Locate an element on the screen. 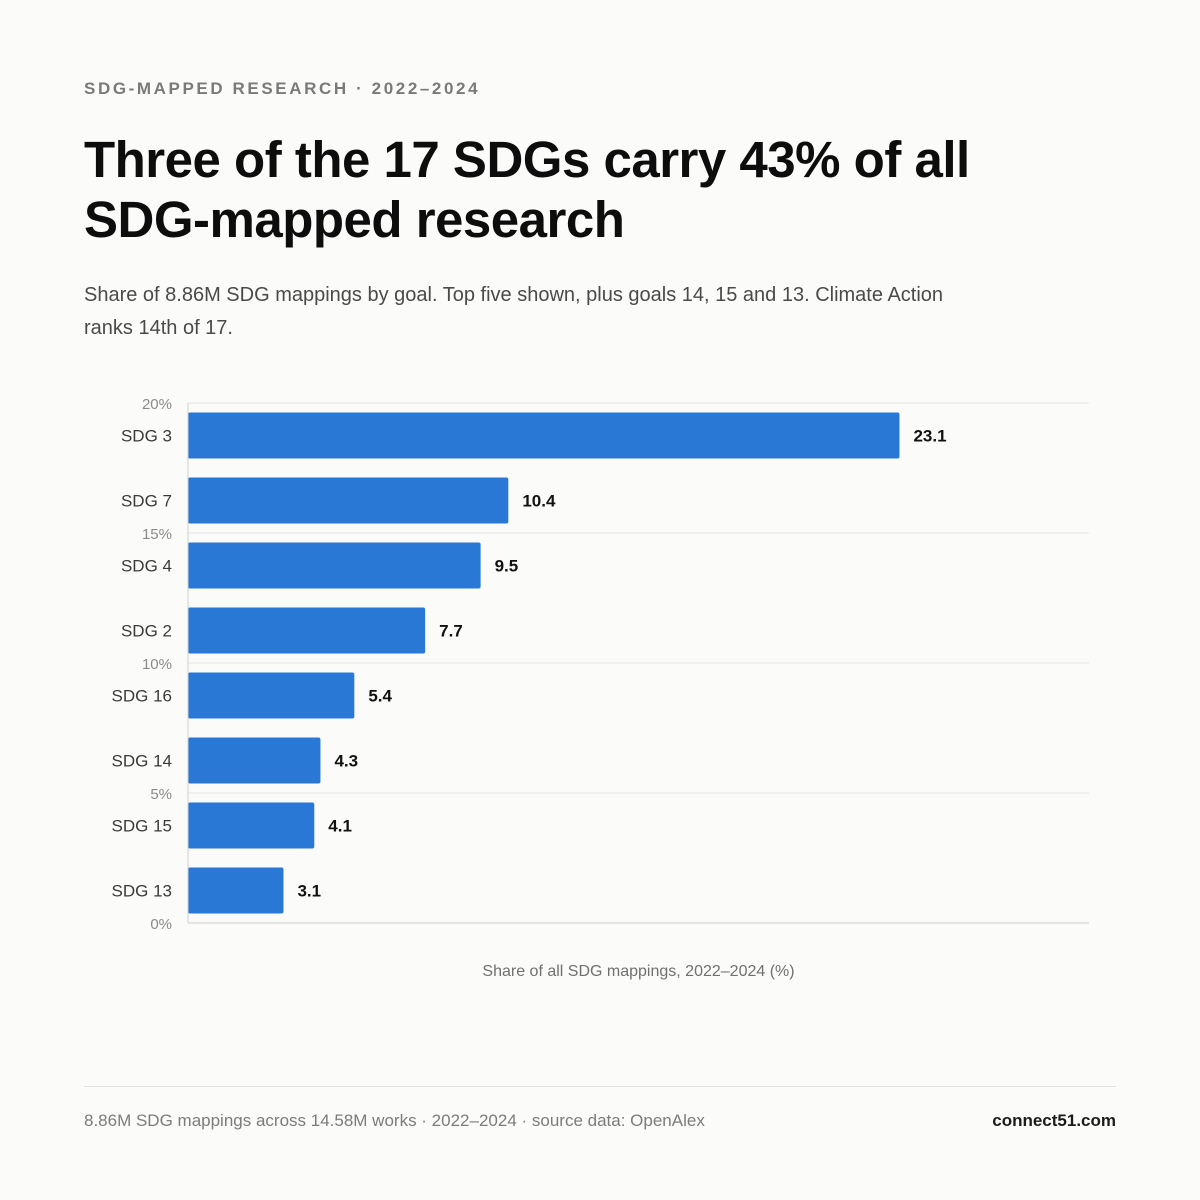 This screenshot has height=1200, width=1200. data-label: 4.3 is located at coordinates (346, 761).